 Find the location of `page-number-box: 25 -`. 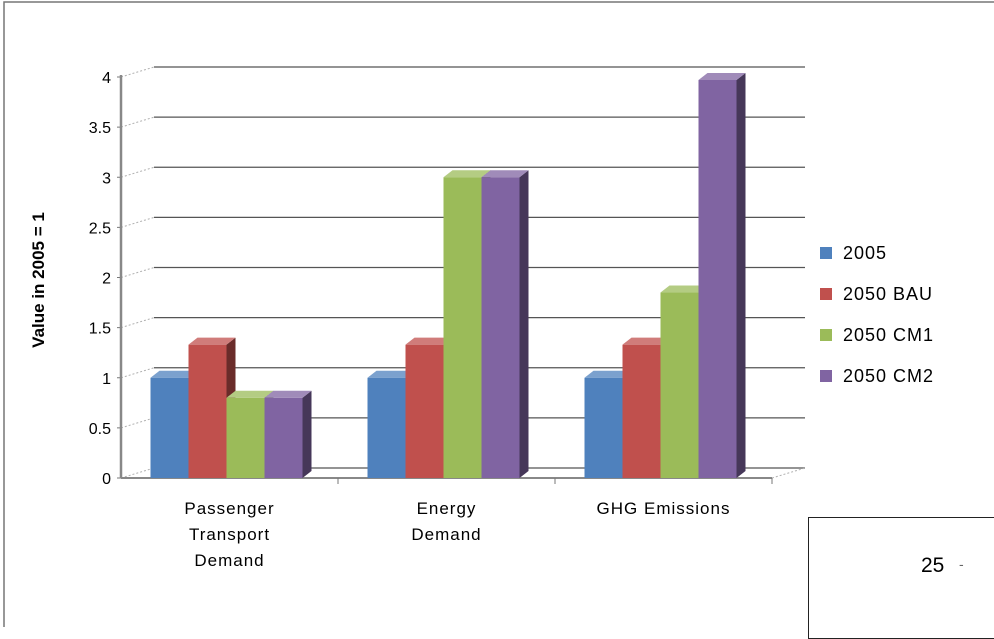

page-number-box: 25 - is located at coordinates (901, 578).